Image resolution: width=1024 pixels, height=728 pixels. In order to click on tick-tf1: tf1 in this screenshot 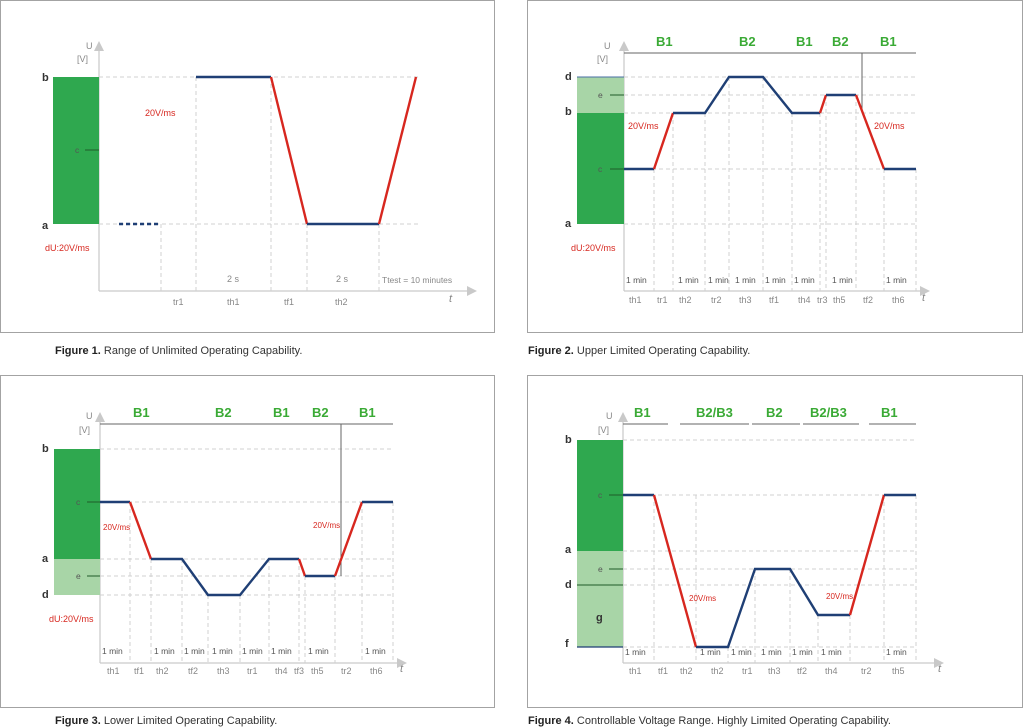, I will do `click(289, 302)`.